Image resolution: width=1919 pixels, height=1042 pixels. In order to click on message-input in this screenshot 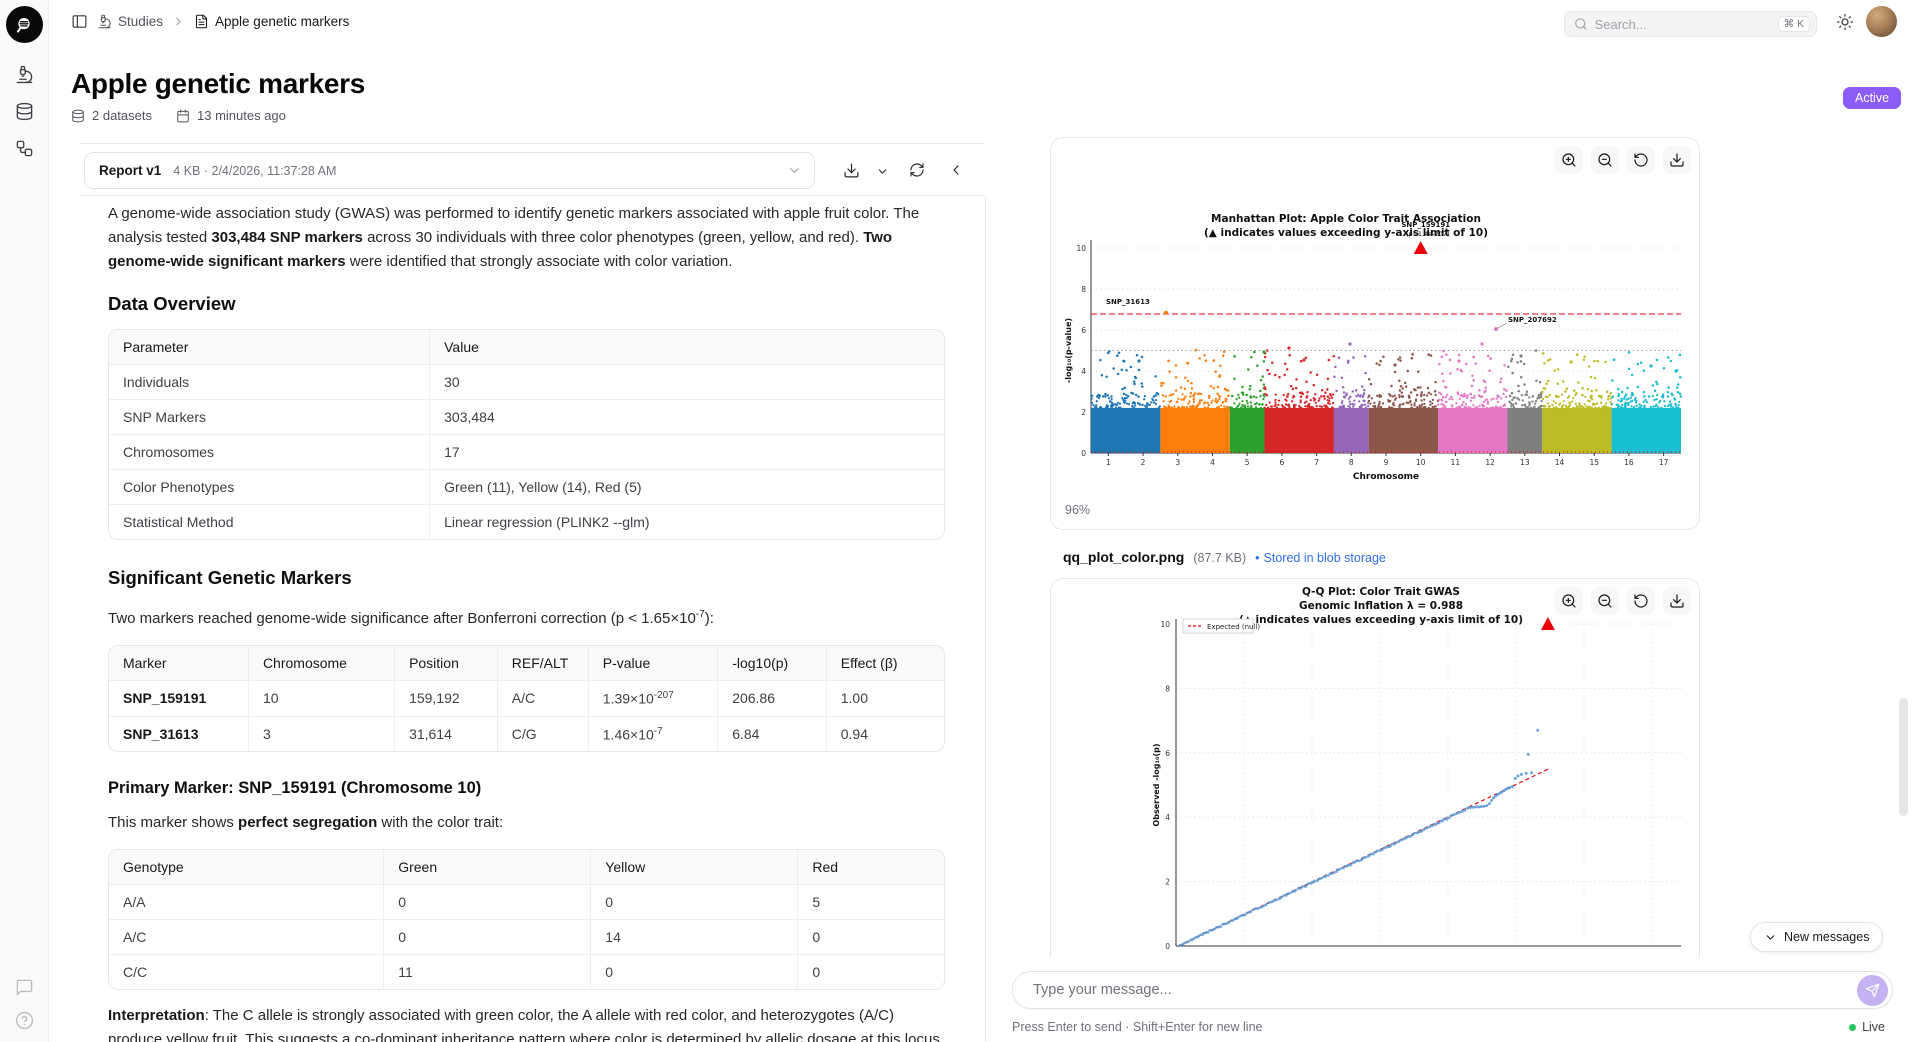, I will do `click(1445, 990)`.